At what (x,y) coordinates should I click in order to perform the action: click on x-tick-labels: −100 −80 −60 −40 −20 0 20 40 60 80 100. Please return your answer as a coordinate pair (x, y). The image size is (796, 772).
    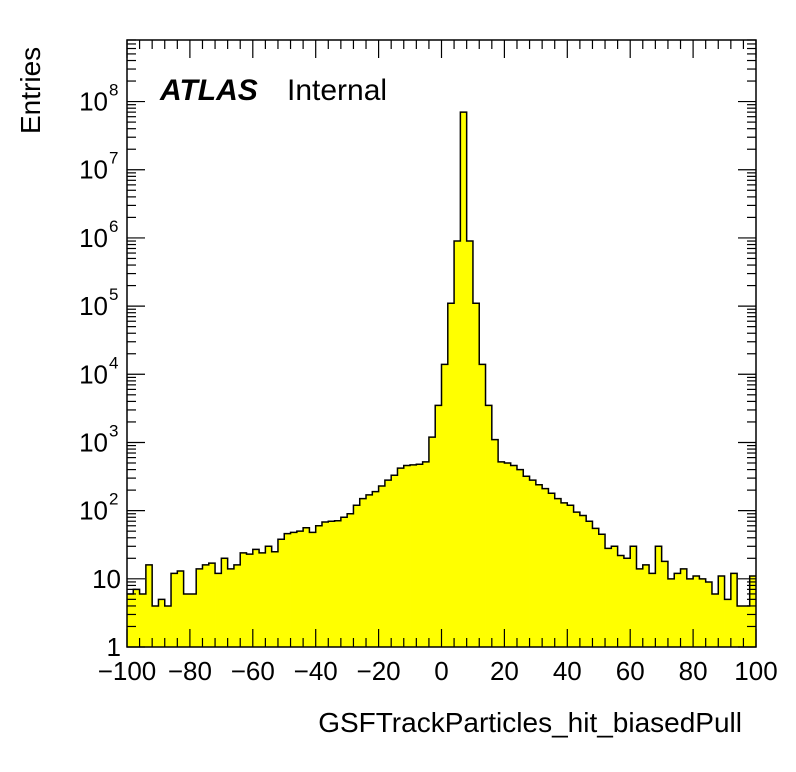
    Looking at the image, I should click on (438, 671).